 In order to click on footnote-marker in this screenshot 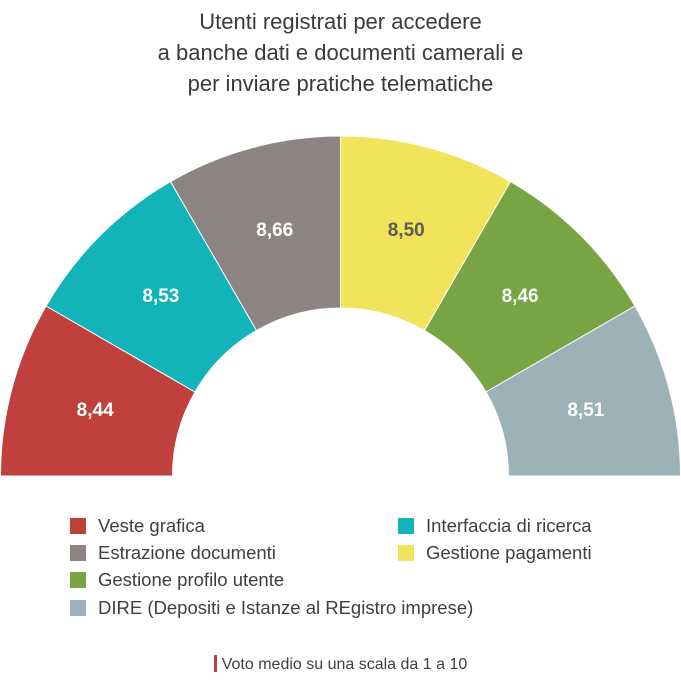, I will do `click(215, 663)`.